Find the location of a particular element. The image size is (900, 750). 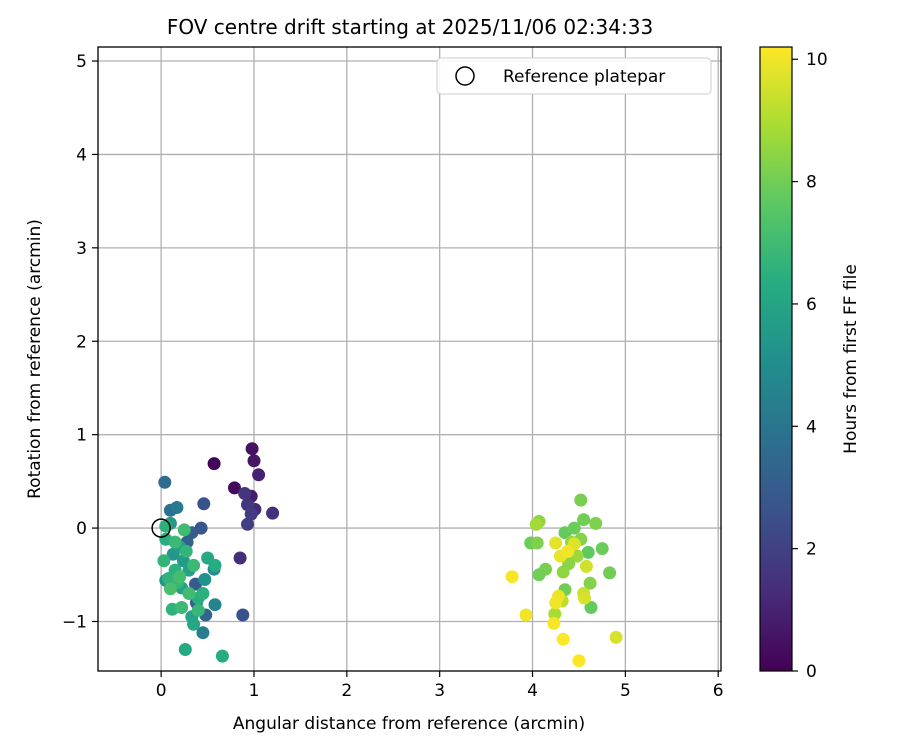

y-axis-label: Rotation from reference (arcmin) is located at coordinates (35, 359).